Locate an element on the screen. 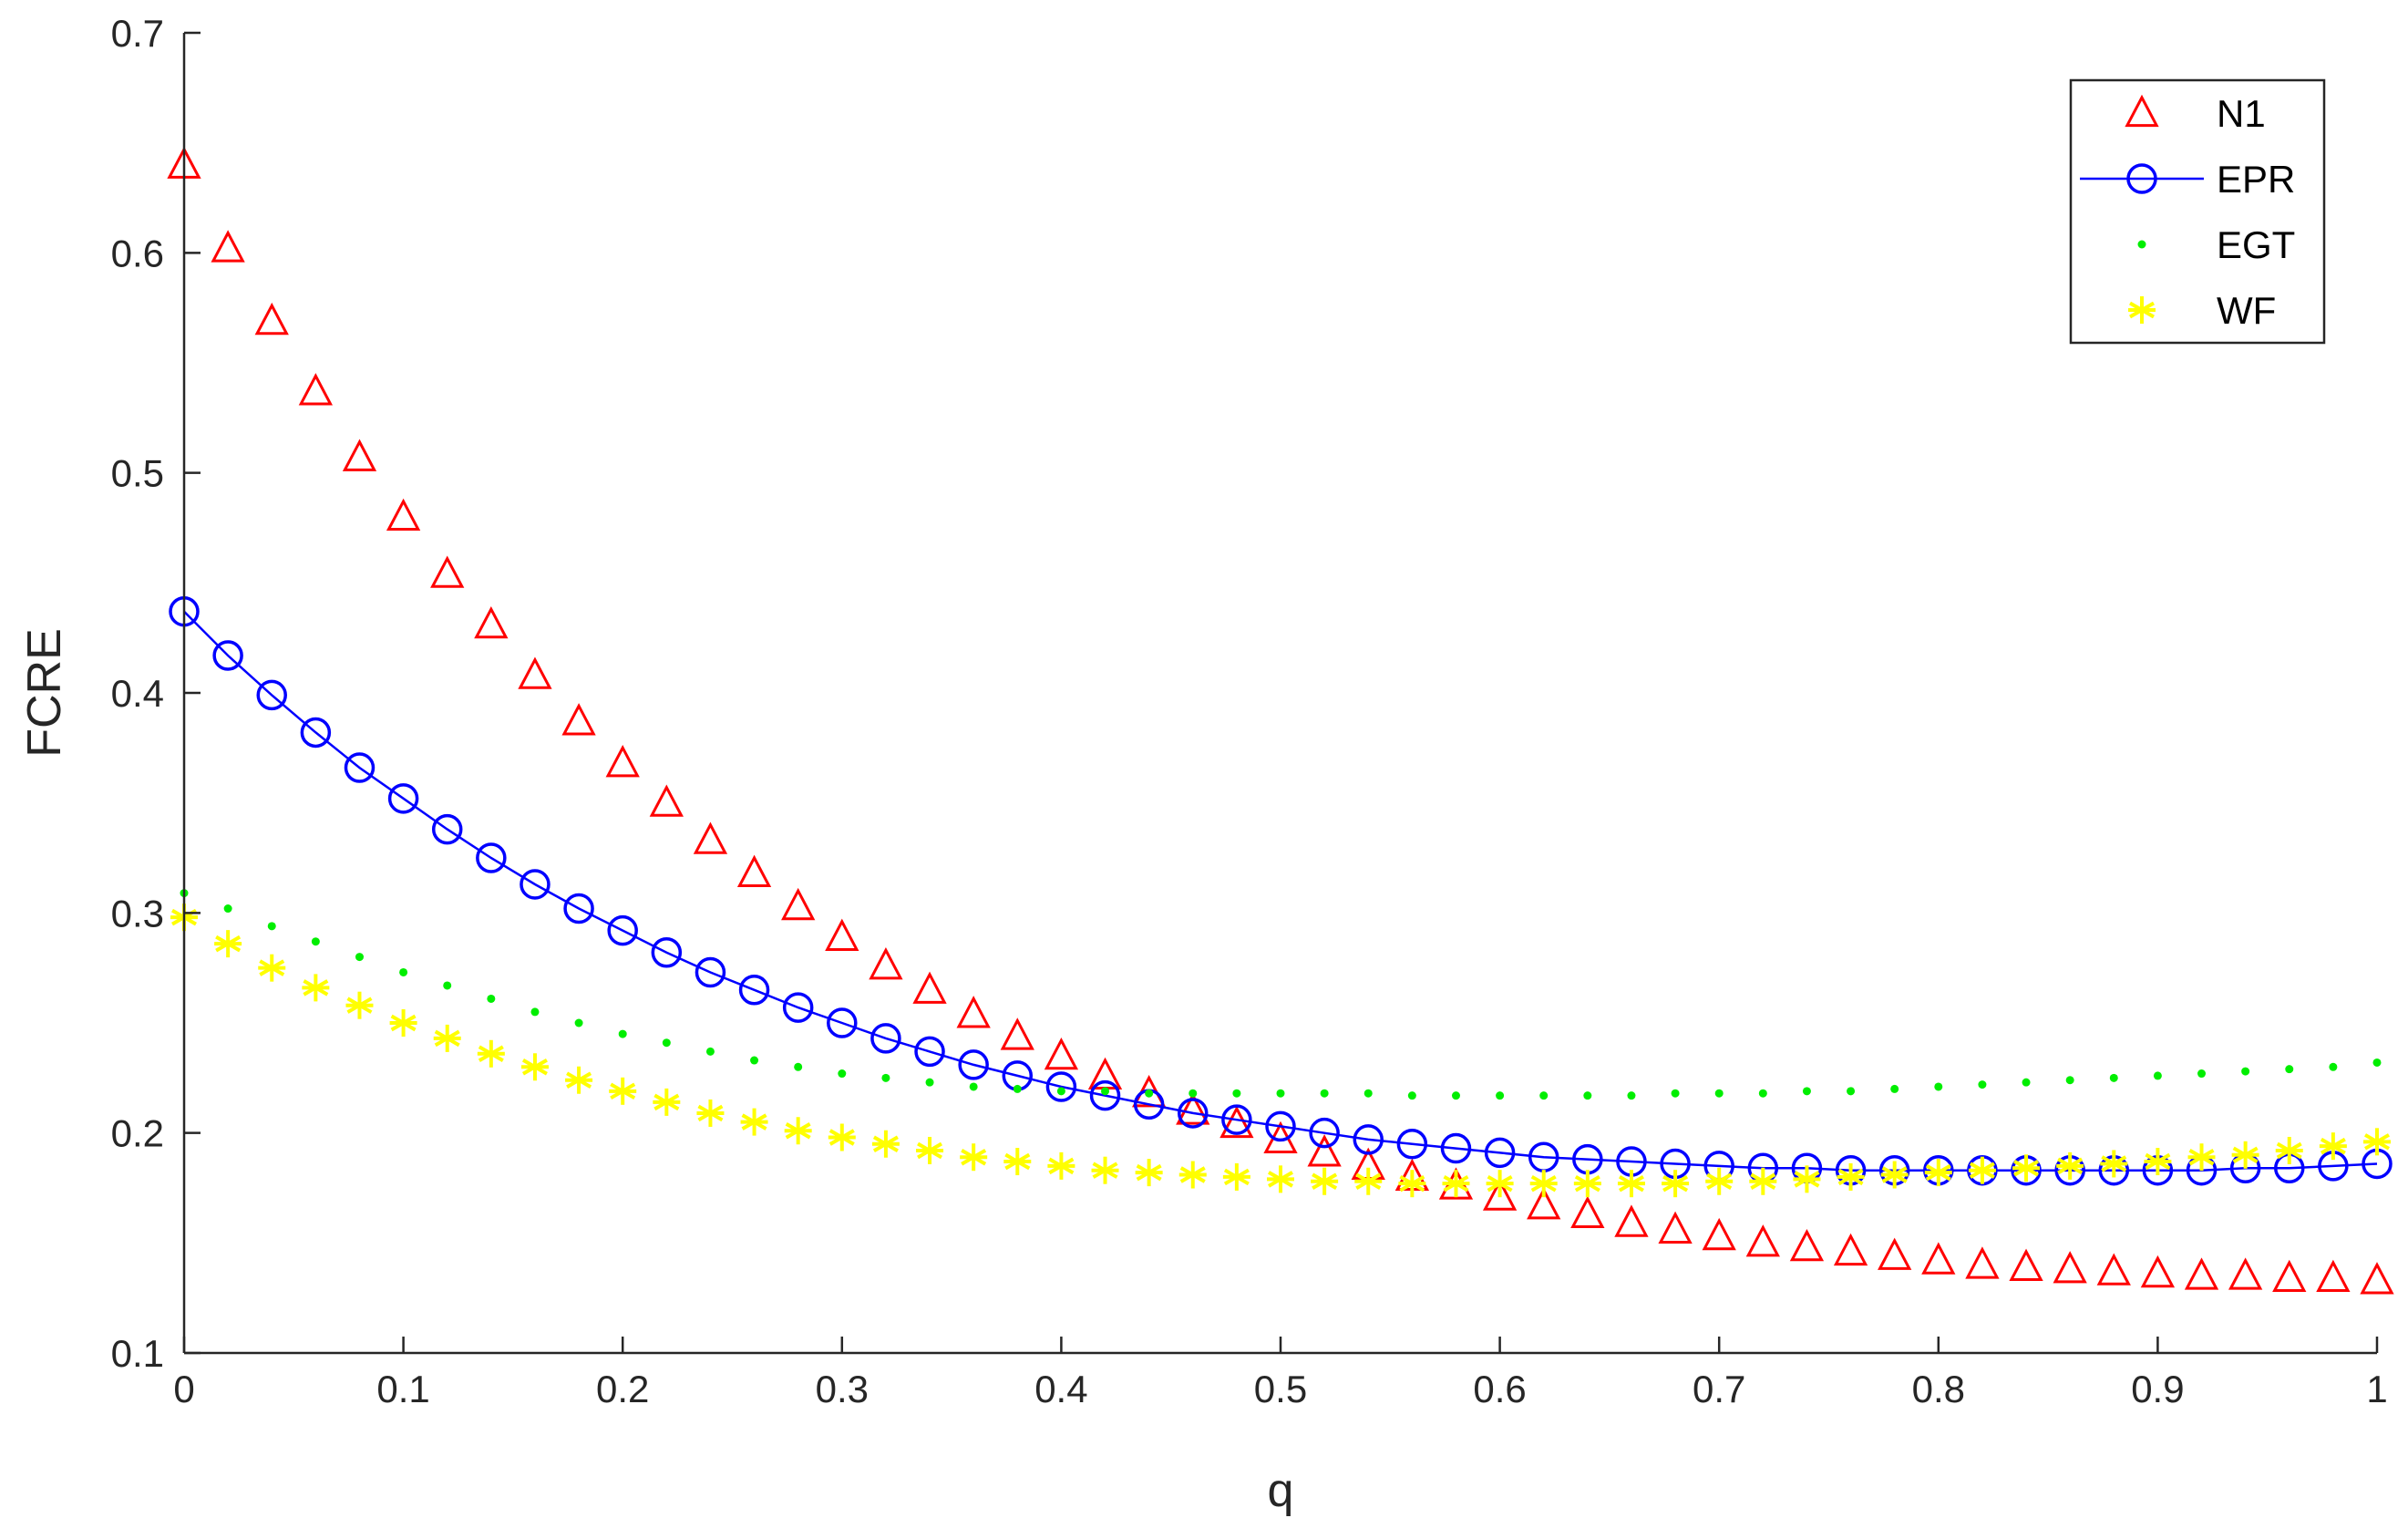 The height and width of the screenshot is (1518, 2408). x-tick-label: 0.7 is located at coordinates (1719, 1389).